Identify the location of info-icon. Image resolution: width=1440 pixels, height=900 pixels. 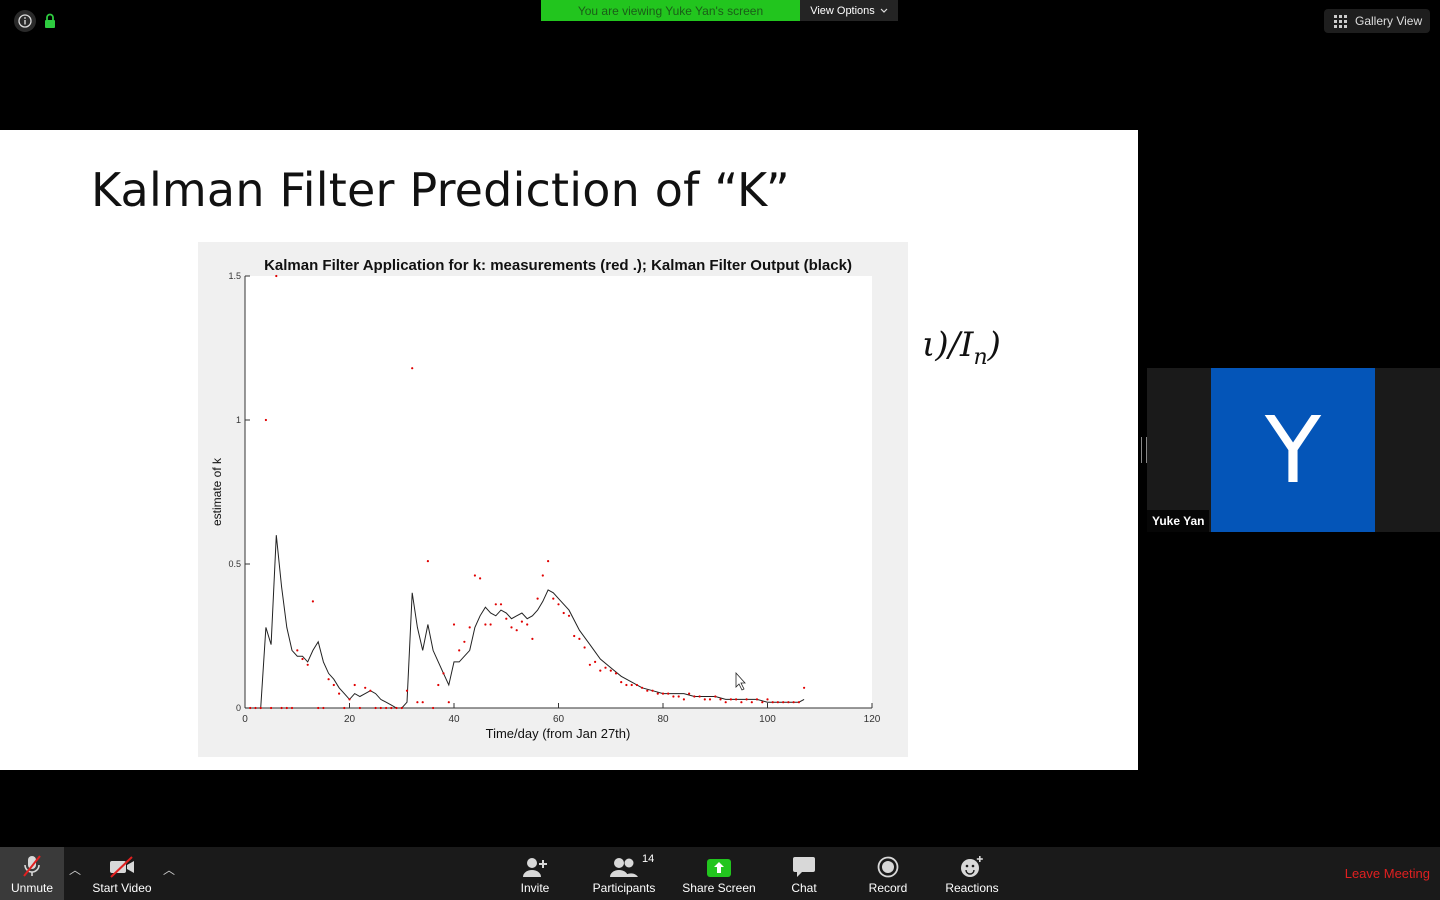
(25, 21).